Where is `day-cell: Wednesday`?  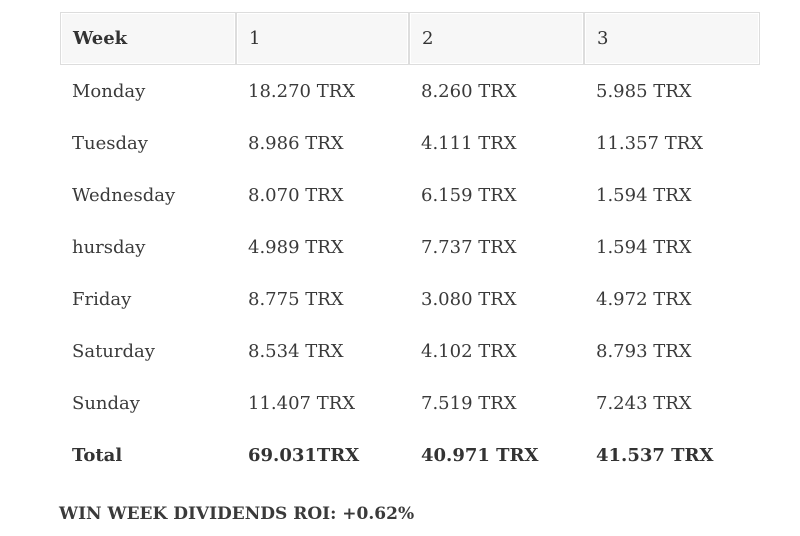 day-cell: Wednesday is located at coordinates (124, 195).